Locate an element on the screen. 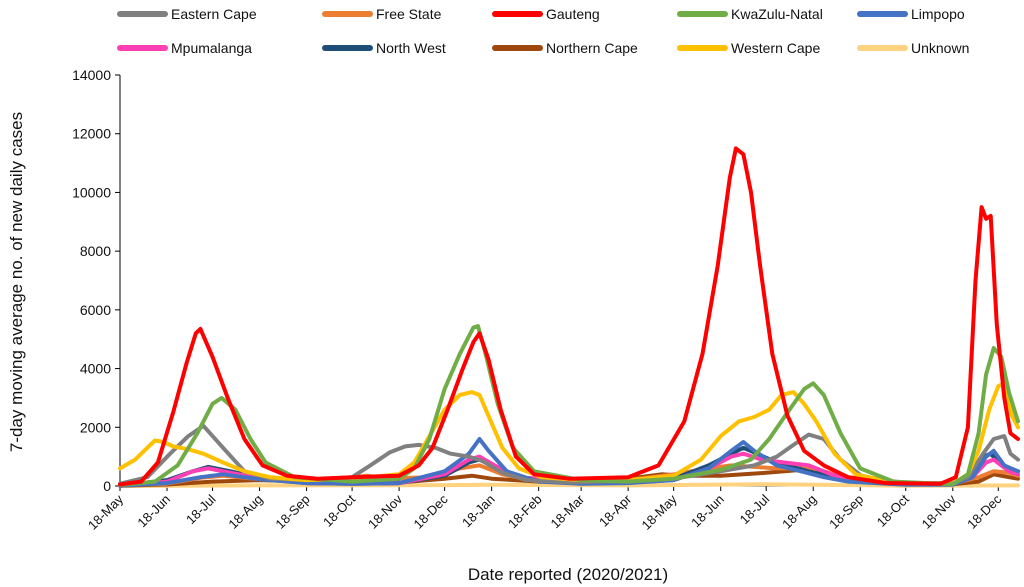 Image resolution: width=1024 pixels, height=587 pixels. y-tick-label: 8000 is located at coordinates (95, 251).